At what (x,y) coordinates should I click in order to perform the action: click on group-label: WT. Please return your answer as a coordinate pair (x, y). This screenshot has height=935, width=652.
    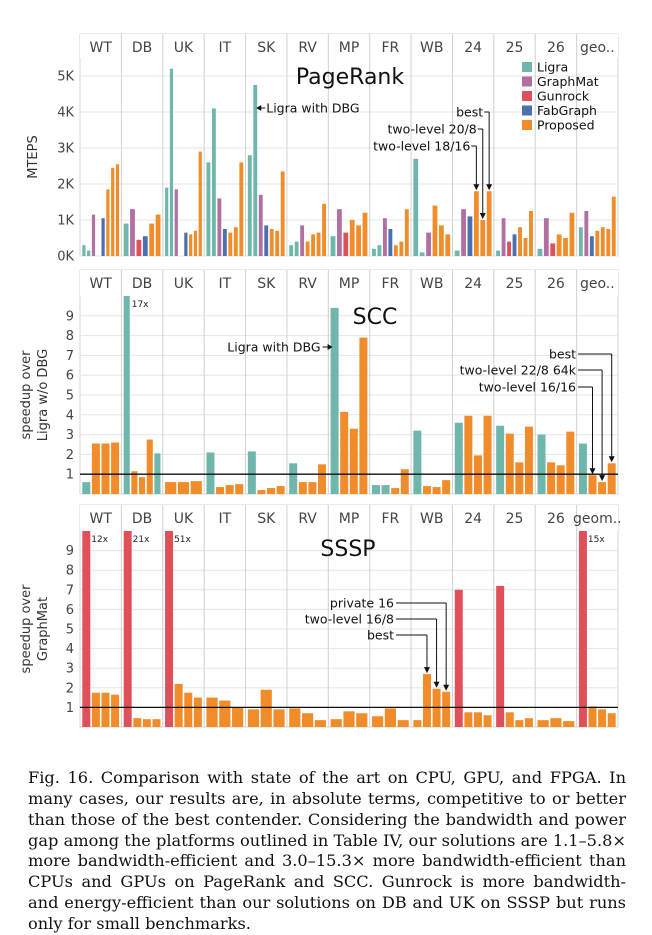
    Looking at the image, I should click on (100, 48).